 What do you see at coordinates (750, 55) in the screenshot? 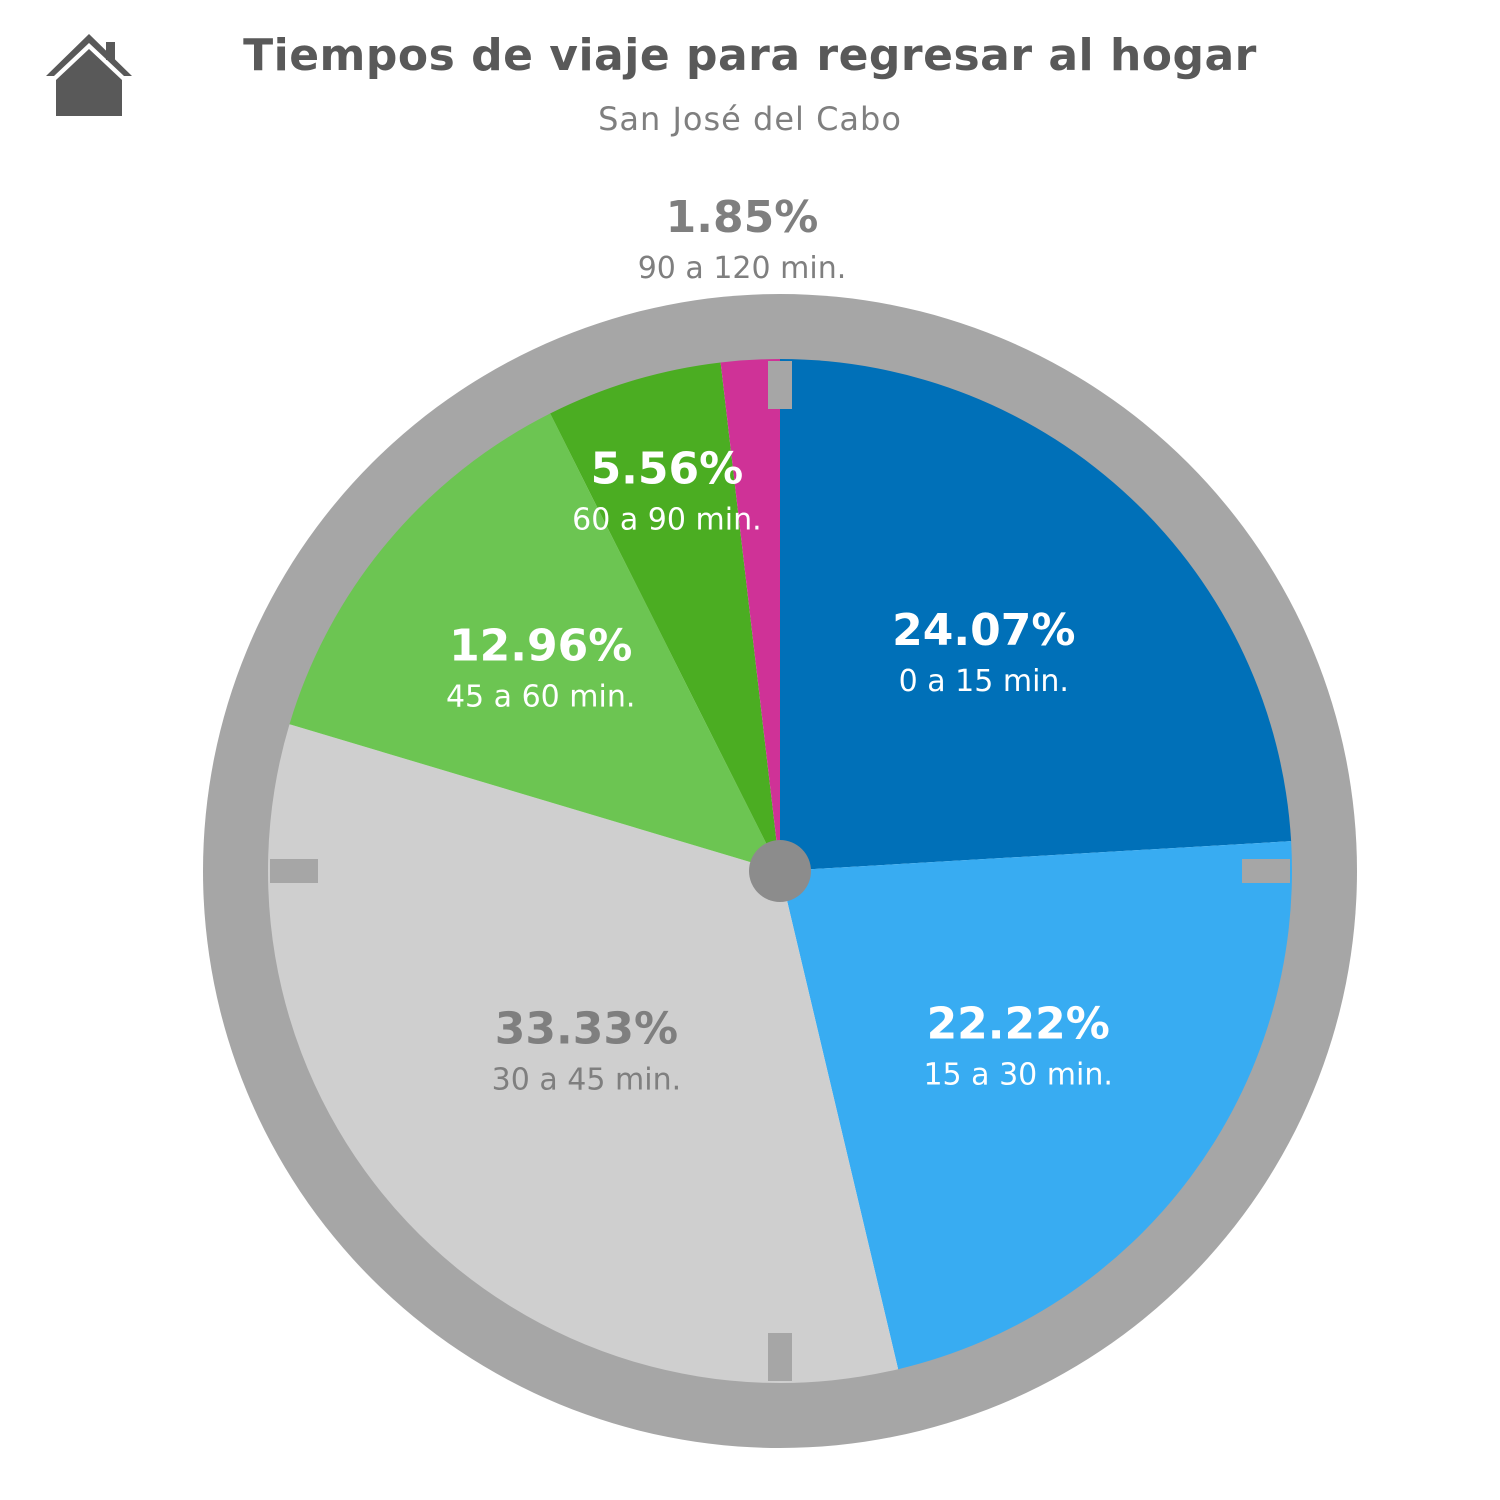
I see `chart-title: Tiempos de viaje para regresar al hogar` at bounding box center [750, 55].